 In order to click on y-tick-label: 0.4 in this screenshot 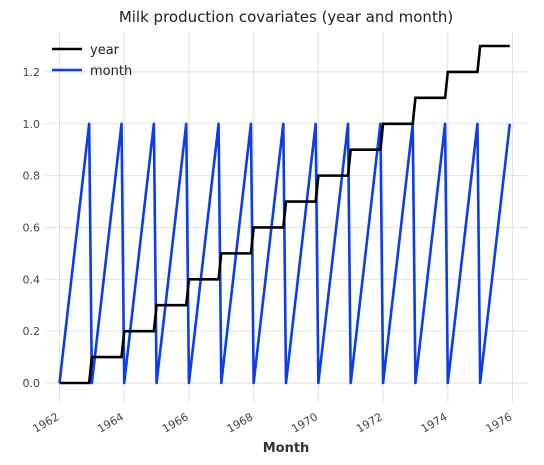, I will do `click(32, 279)`.